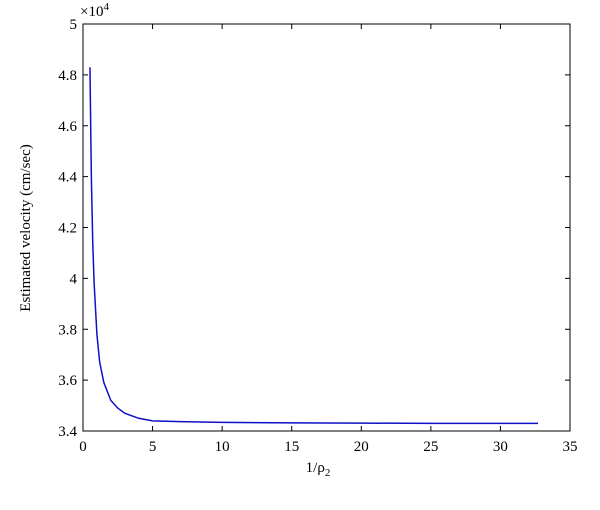  I want to click on x-axis-label-text: 1/ρ, so click(315, 468).